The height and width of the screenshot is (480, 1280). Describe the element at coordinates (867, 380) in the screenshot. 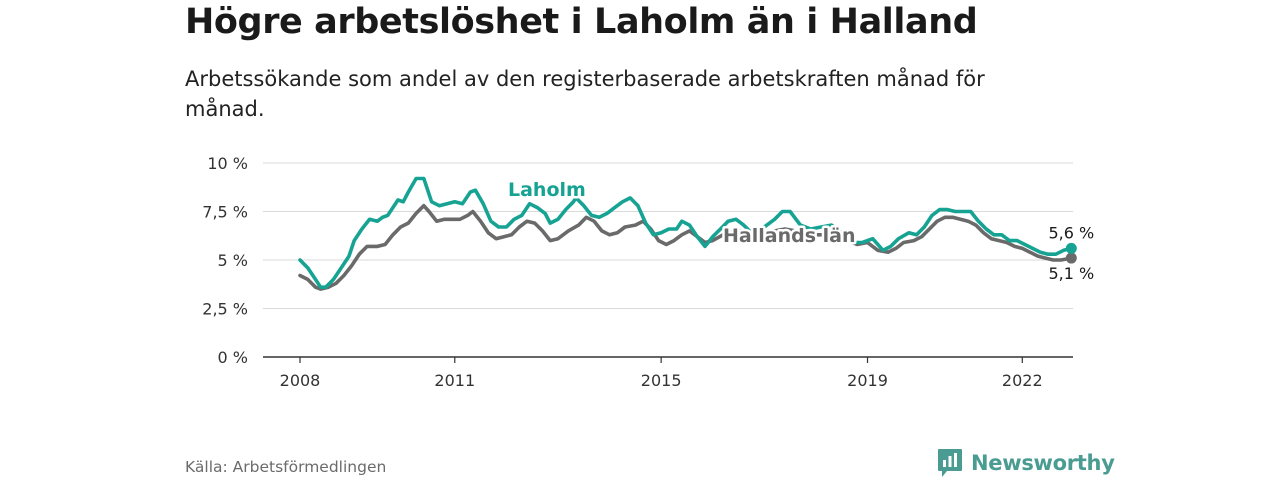

I see `x-tick-label: 2019` at that location.